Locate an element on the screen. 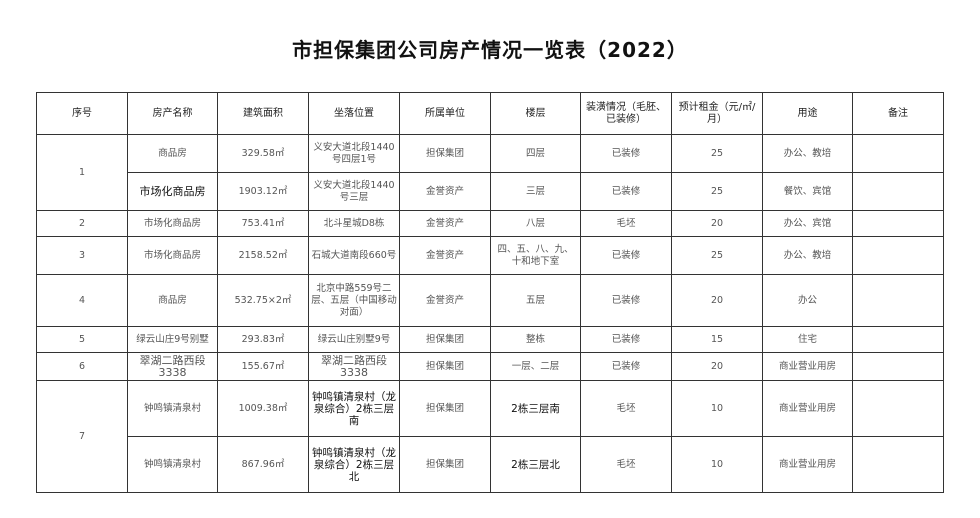 Image resolution: width=980 pixels, height=518 pixels. cell-location: 翠湖二路西段3338 is located at coordinates (354, 366).